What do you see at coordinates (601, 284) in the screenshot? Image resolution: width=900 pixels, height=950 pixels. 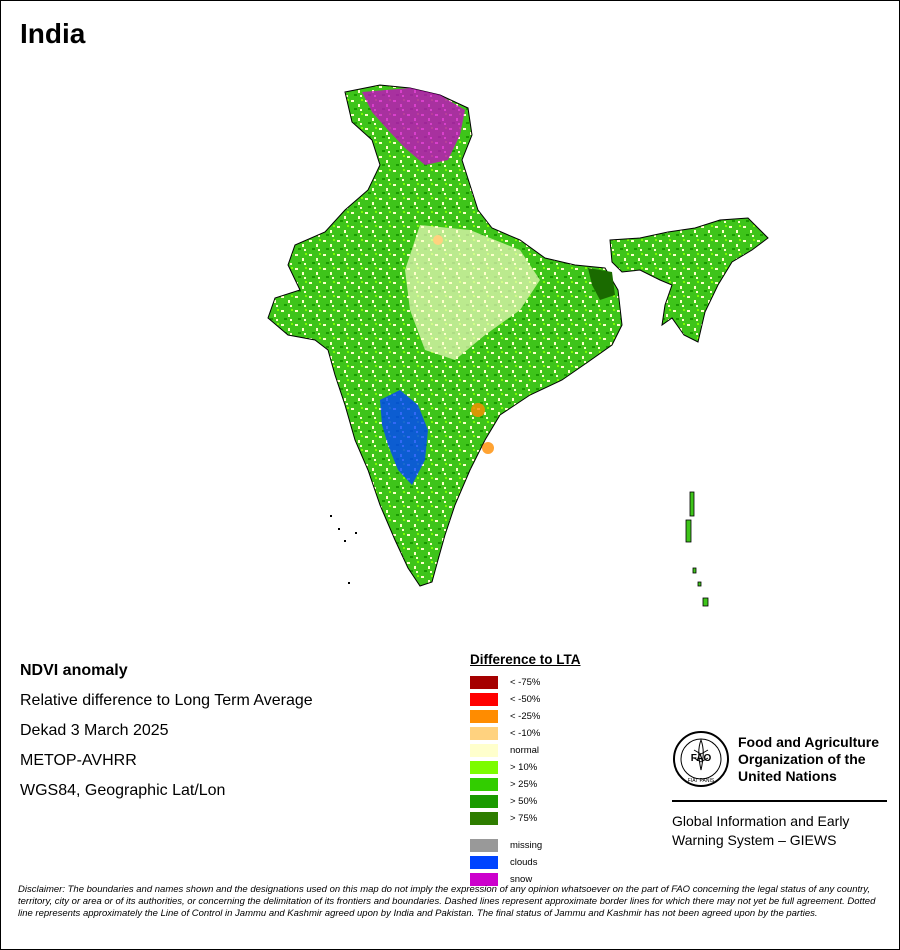 I see `dense-green-patch` at bounding box center [601, 284].